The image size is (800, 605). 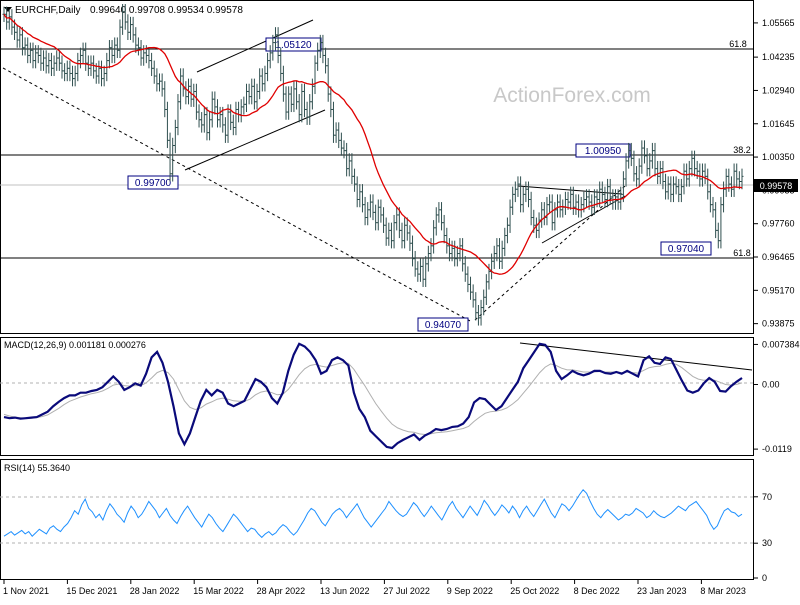 I want to click on fib-label-61-8-bottom: 61.8, so click(x=742, y=253).